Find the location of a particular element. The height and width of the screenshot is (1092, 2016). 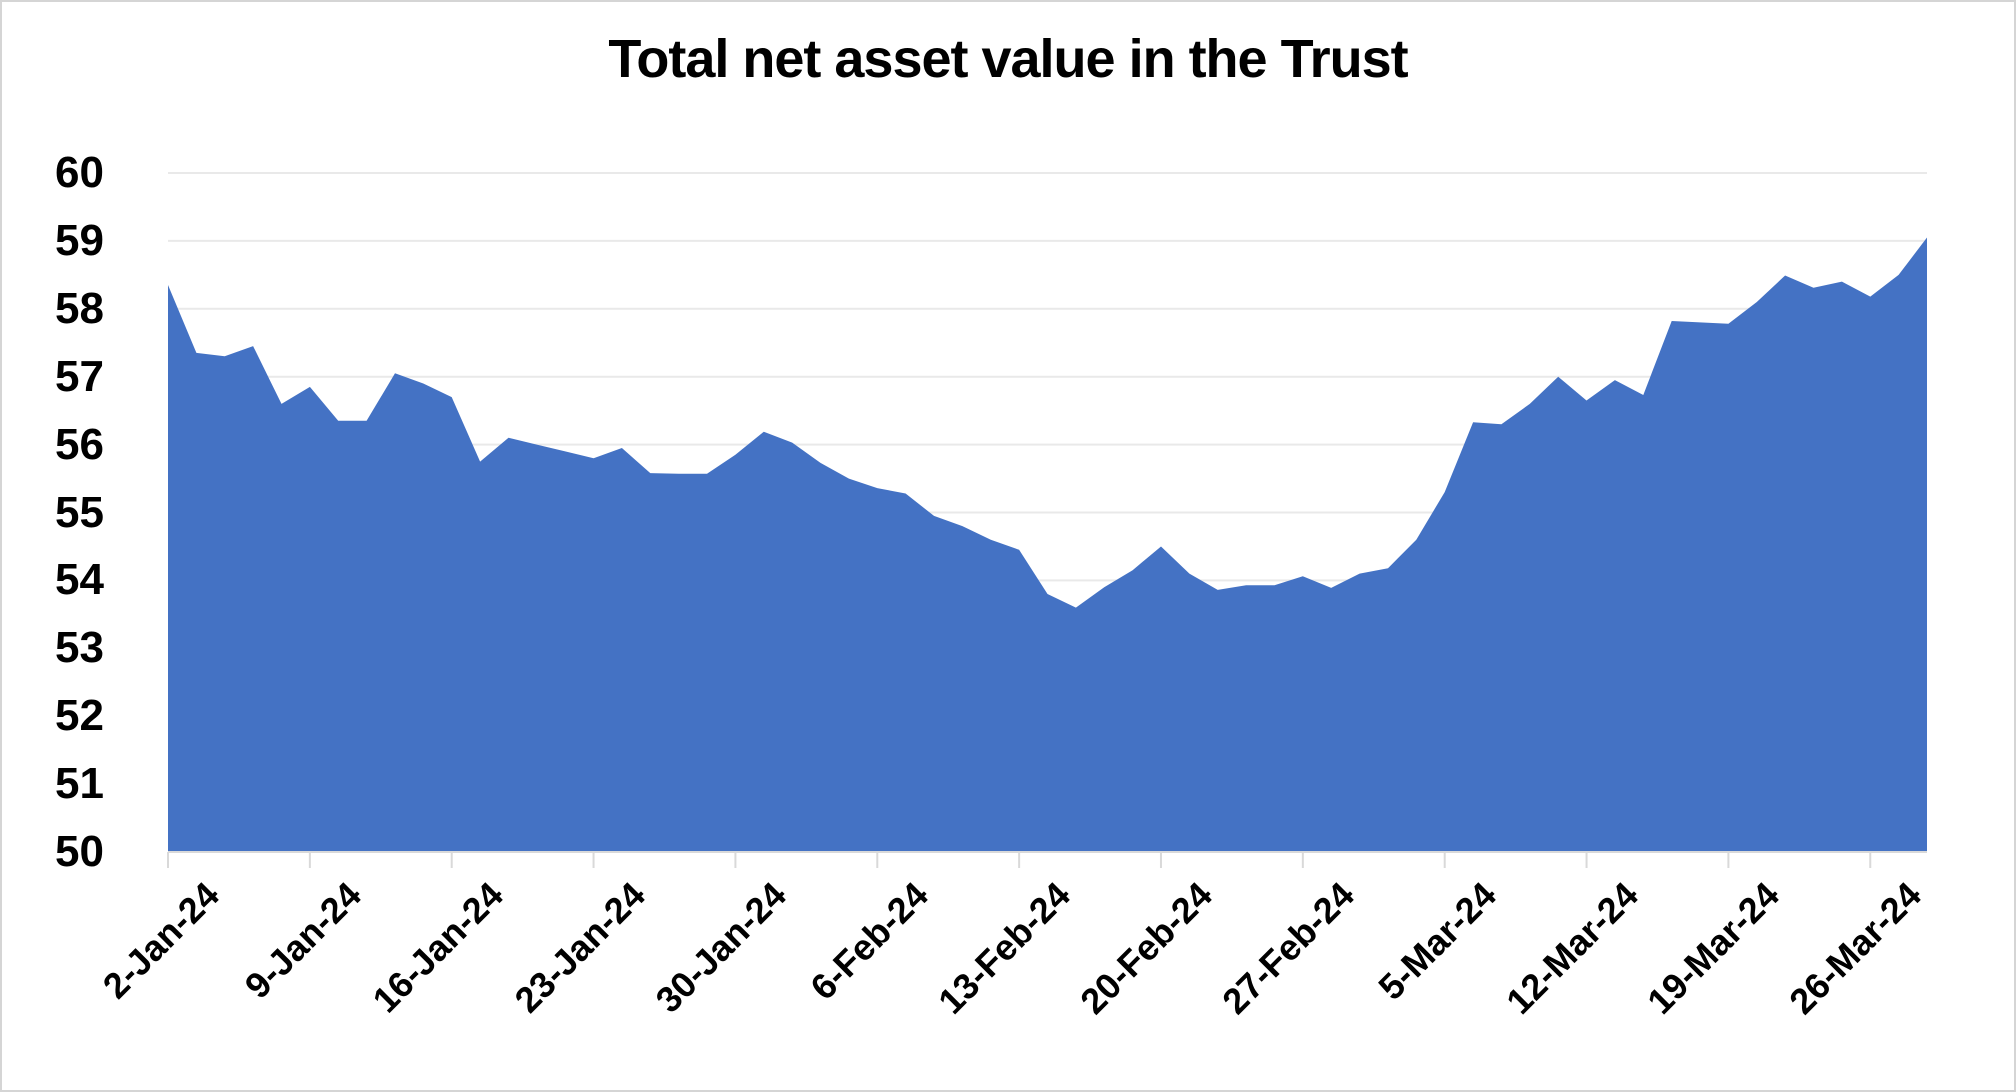

y-axis-label: 54 is located at coordinates (79, 580).